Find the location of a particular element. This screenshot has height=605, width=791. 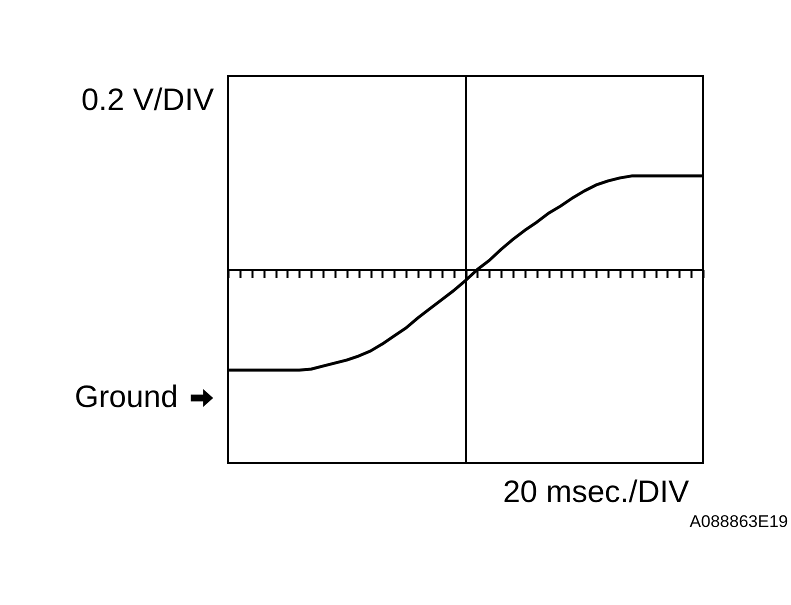

text: Ground is located at coordinates (126, 396).